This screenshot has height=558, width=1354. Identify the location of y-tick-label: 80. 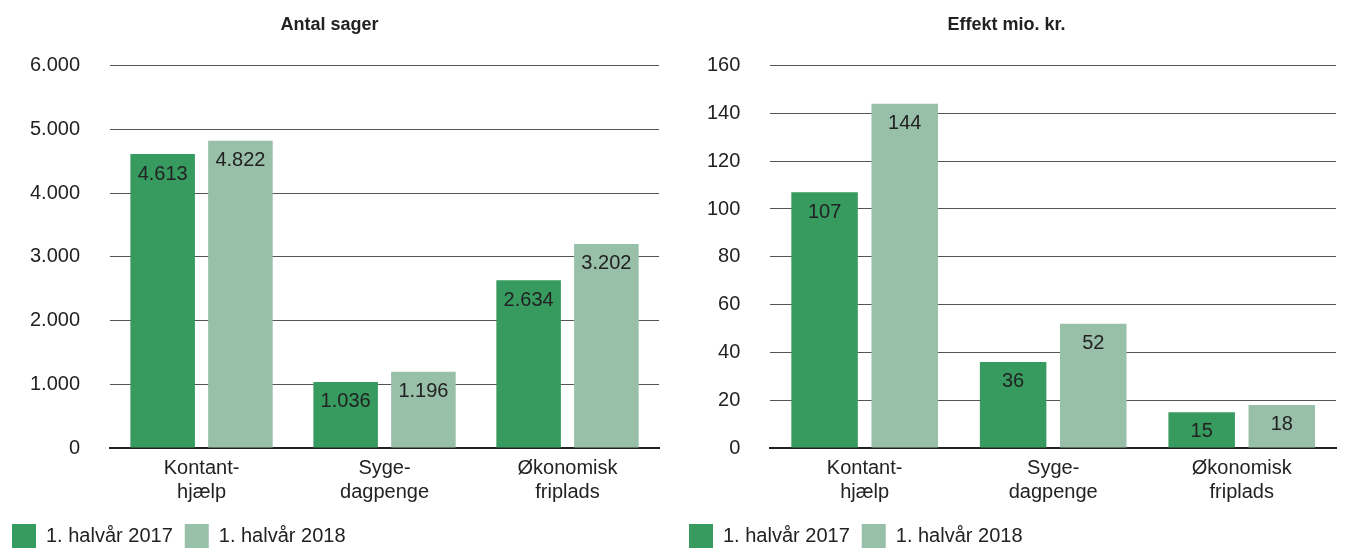
(729, 255).